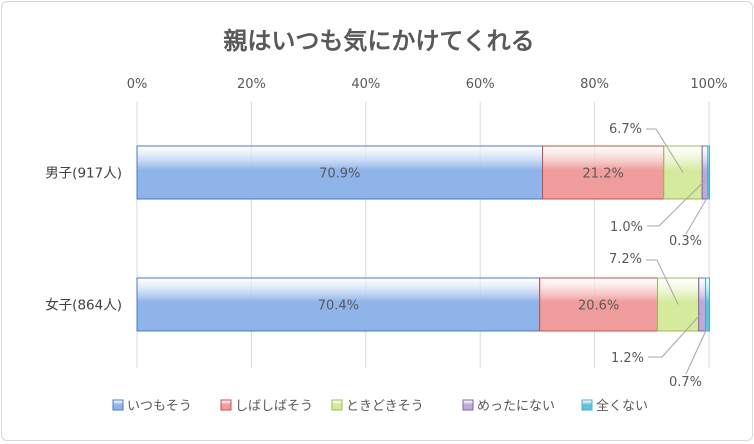 The height and width of the screenshot is (444, 754). What do you see at coordinates (685, 382) in the screenshot?
I see `data-label: 0.7%` at bounding box center [685, 382].